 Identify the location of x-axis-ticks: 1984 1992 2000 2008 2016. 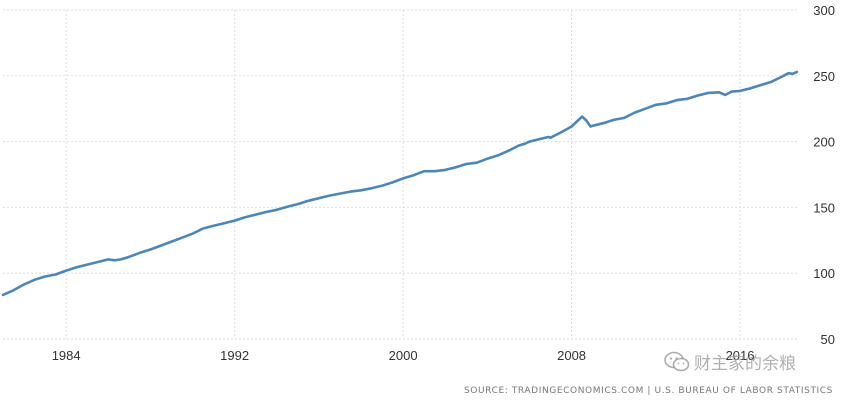
(403, 355).